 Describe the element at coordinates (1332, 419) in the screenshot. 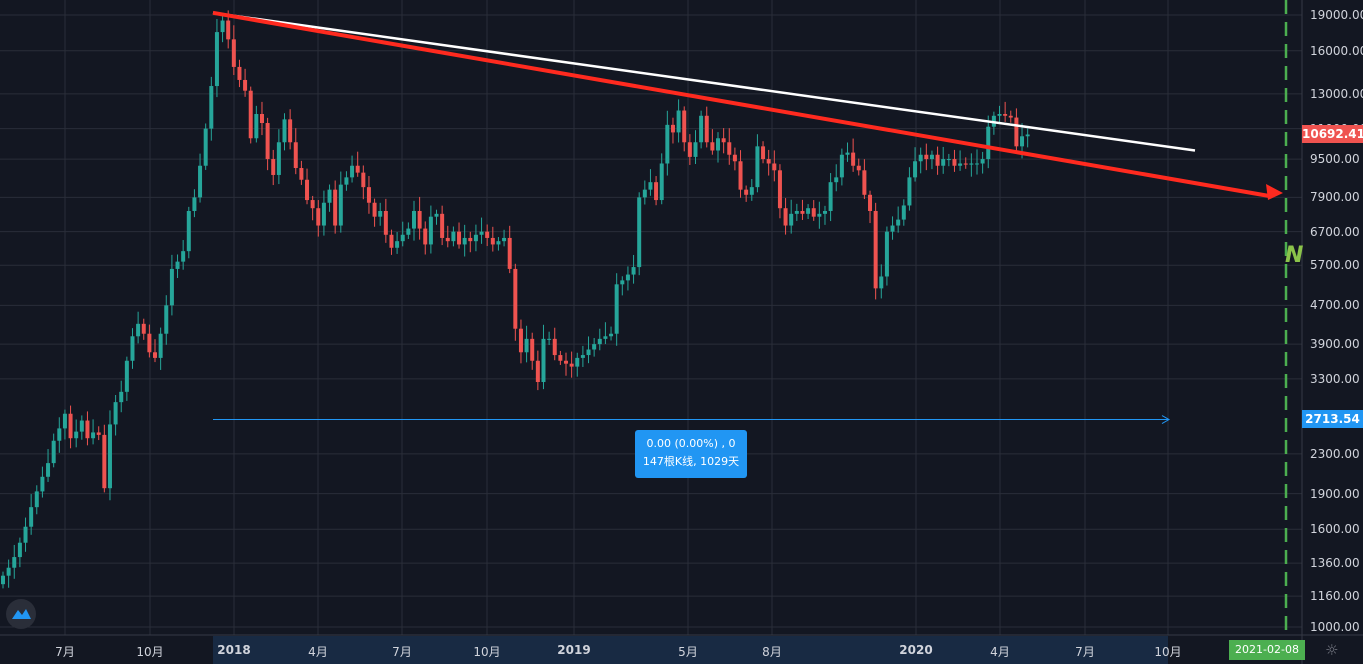

I see `level-price-label: 2713.54` at that location.